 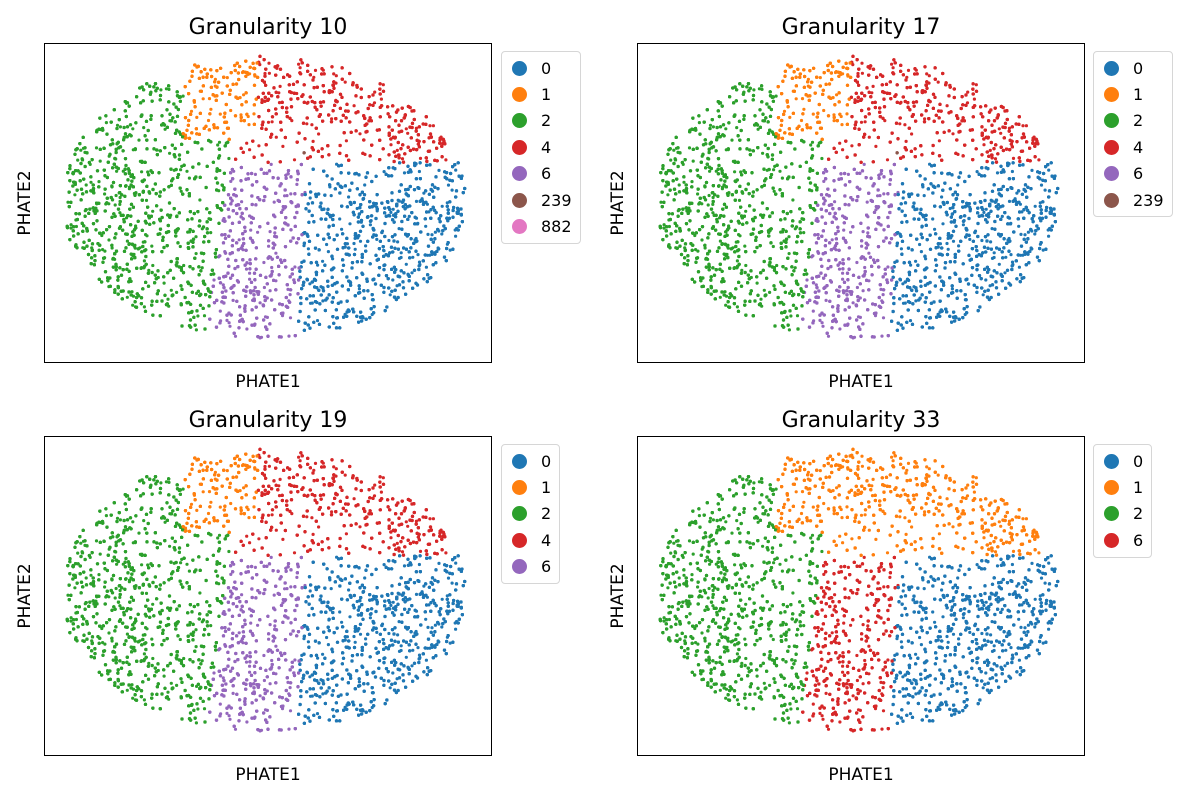 What do you see at coordinates (266, 197) in the screenshot?
I see `scatter-points` at bounding box center [266, 197].